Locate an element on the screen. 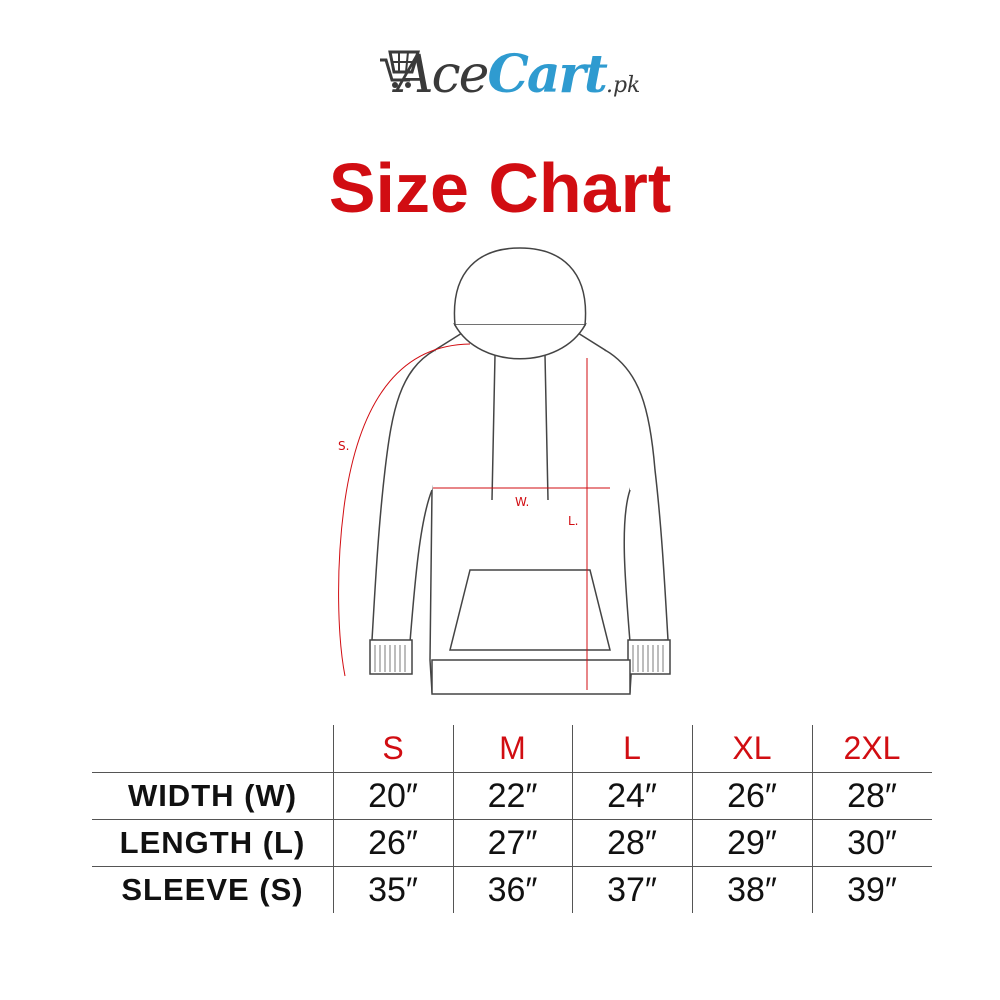  row-label-sleeve: SLEEVE (S) is located at coordinates (212, 889).